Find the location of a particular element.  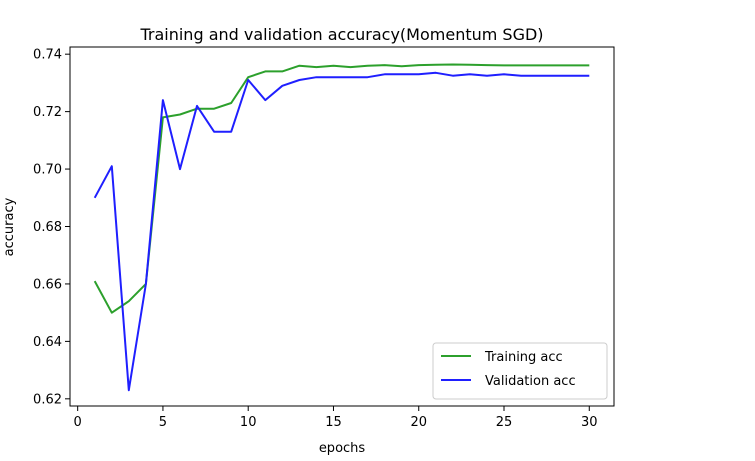

legend-box is located at coordinates (520, 371).